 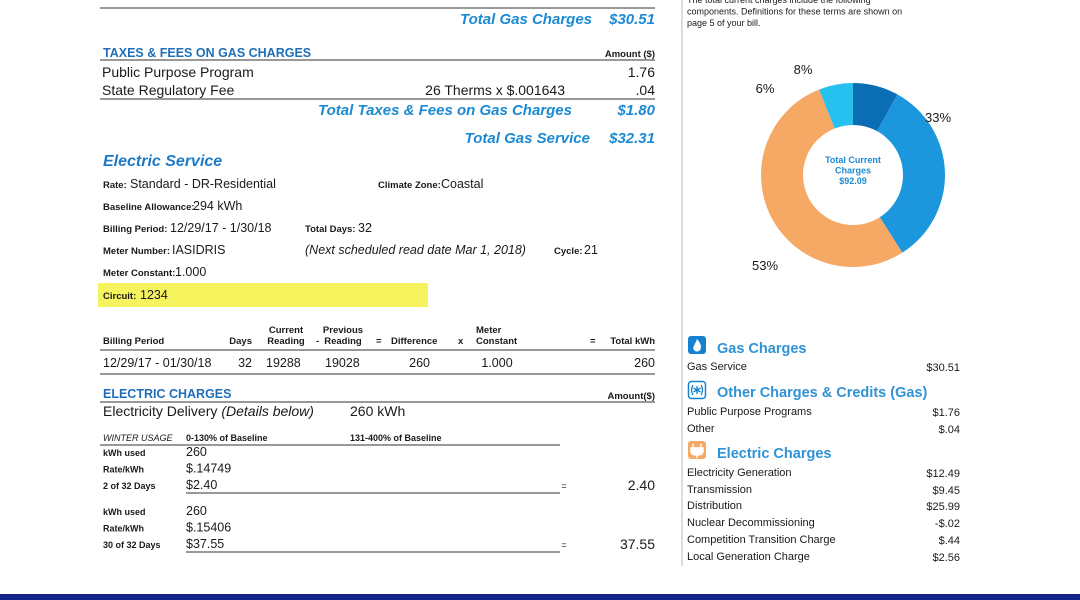 What do you see at coordinates (946, 491) in the screenshot?
I see `summary-amount: $9.45` at bounding box center [946, 491].